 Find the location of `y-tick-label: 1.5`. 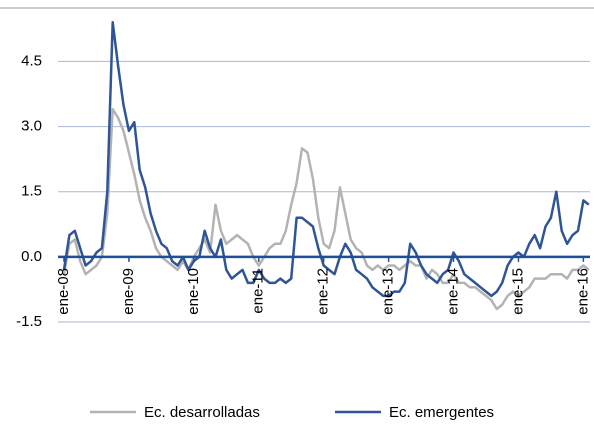

y-tick-label: 1.5 is located at coordinates (31, 191).